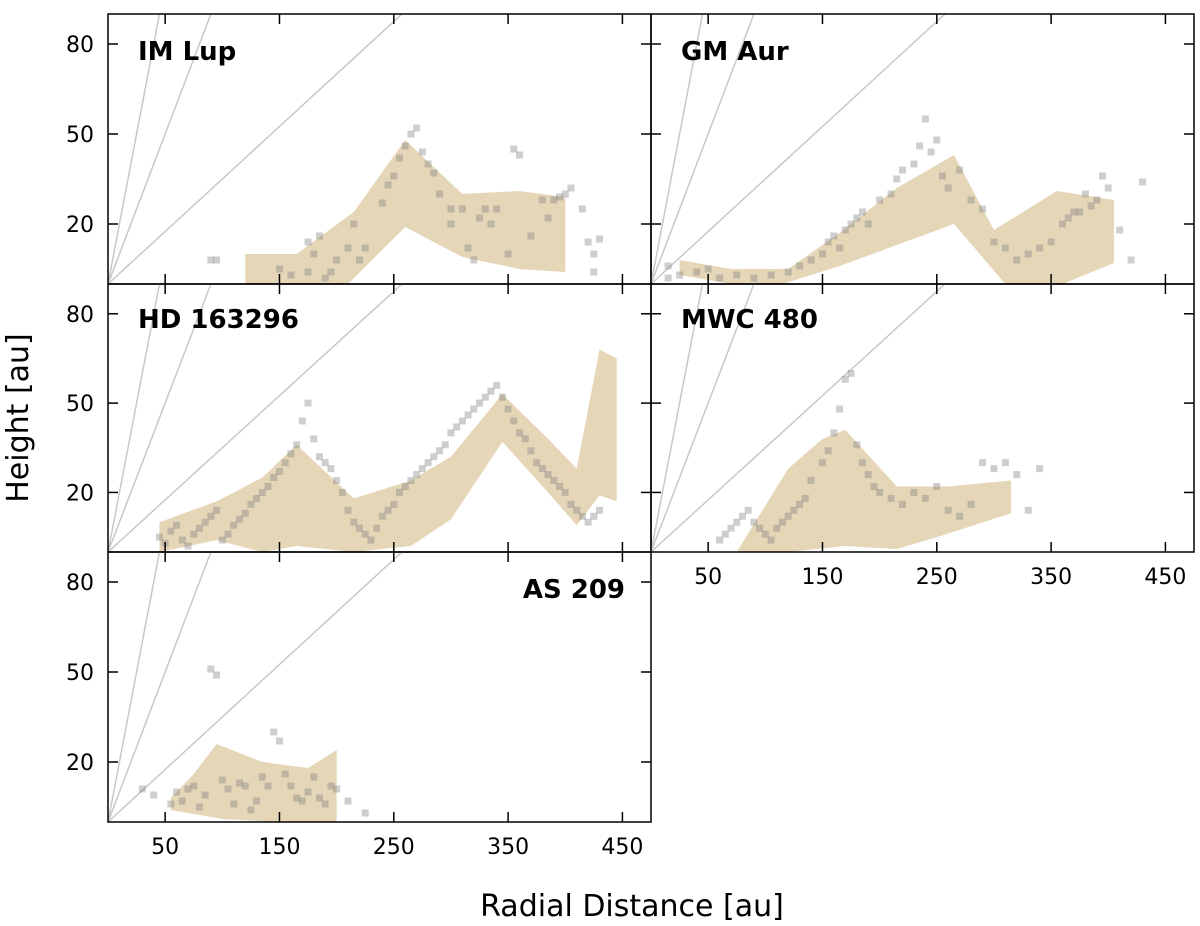 This screenshot has height=926, width=1200. I want to click on panel-title: GM Aur, so click(735, 52).